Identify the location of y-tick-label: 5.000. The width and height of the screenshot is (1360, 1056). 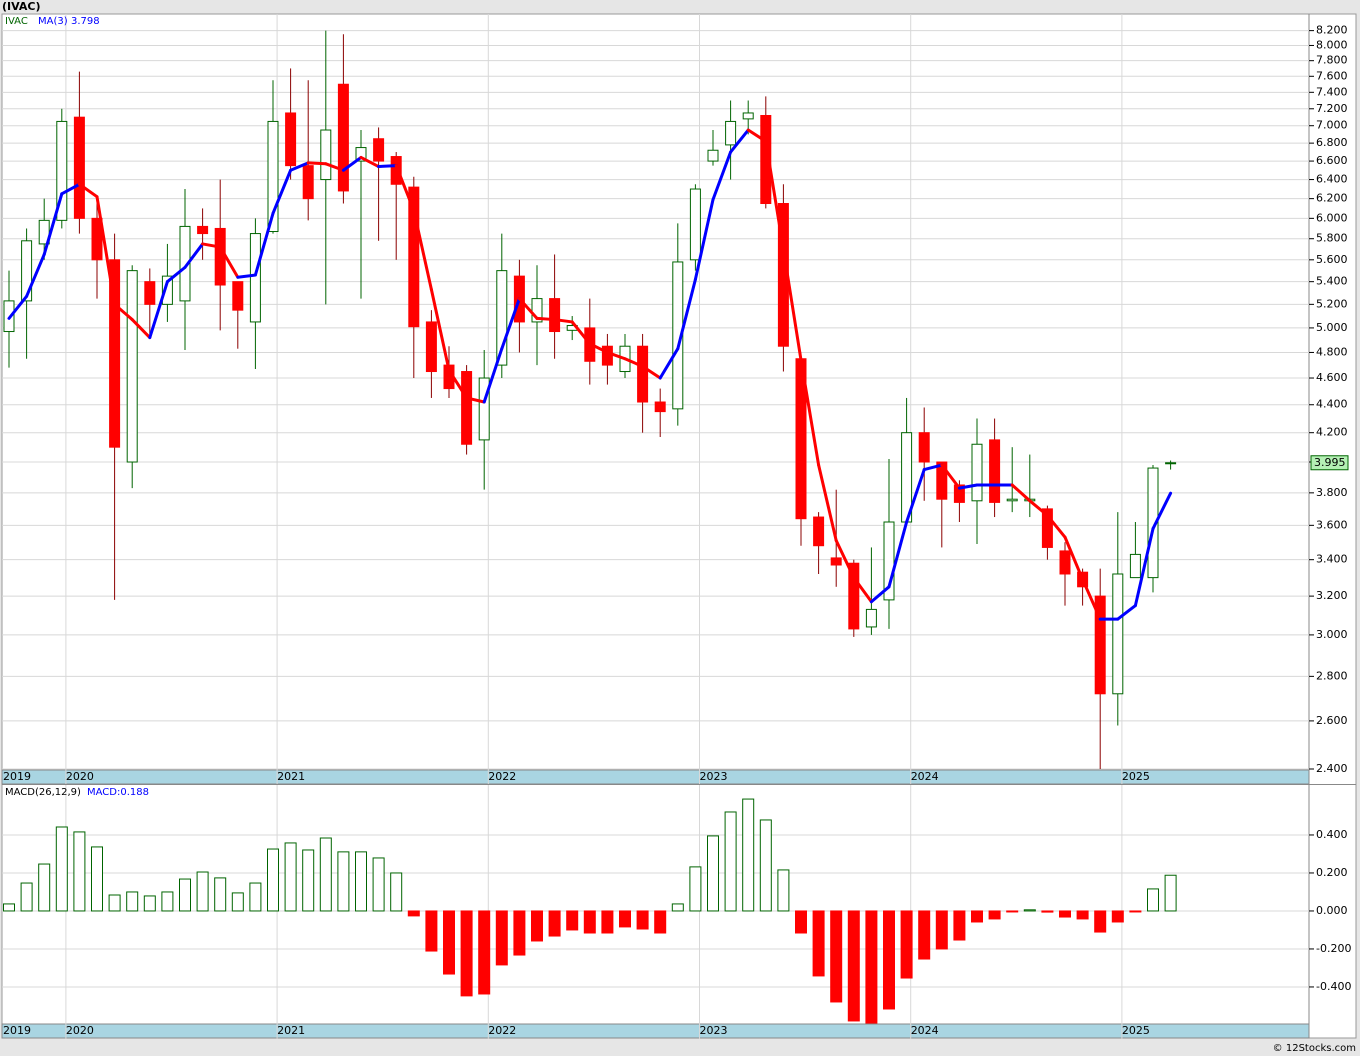
(1332, 327).